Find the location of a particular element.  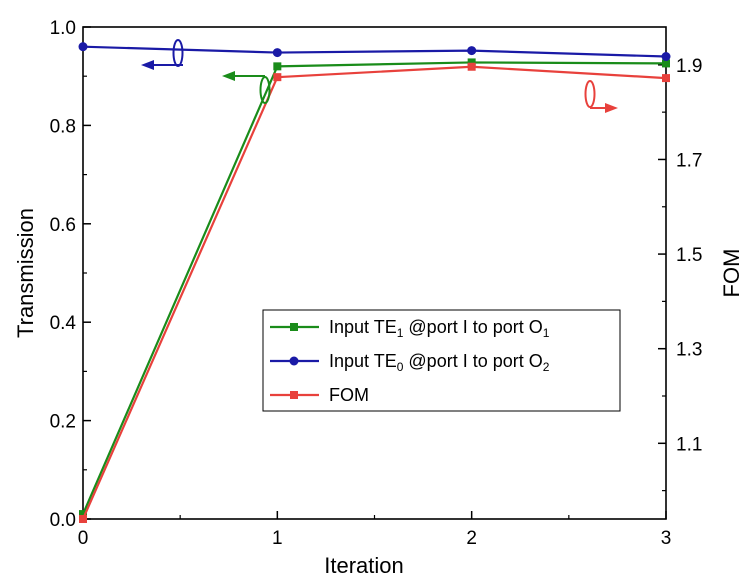

y2-axis-title: FOM is located at coordinates (731, 273).